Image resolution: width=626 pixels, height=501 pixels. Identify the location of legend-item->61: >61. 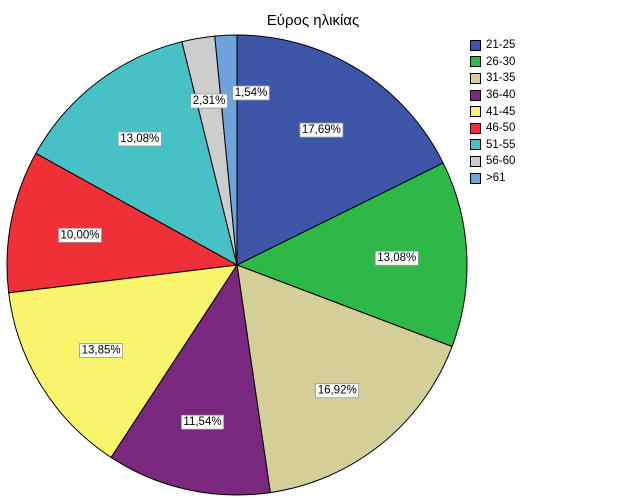
(492, 178).